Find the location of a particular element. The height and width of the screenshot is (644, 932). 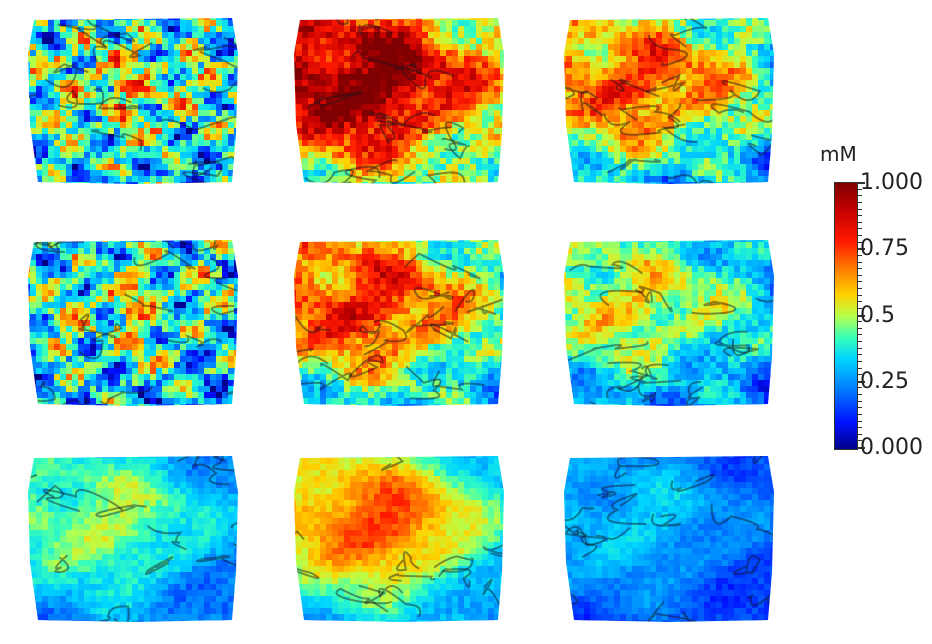

colorbar-label-025: 0.25 is located at coordinates (884, 381).